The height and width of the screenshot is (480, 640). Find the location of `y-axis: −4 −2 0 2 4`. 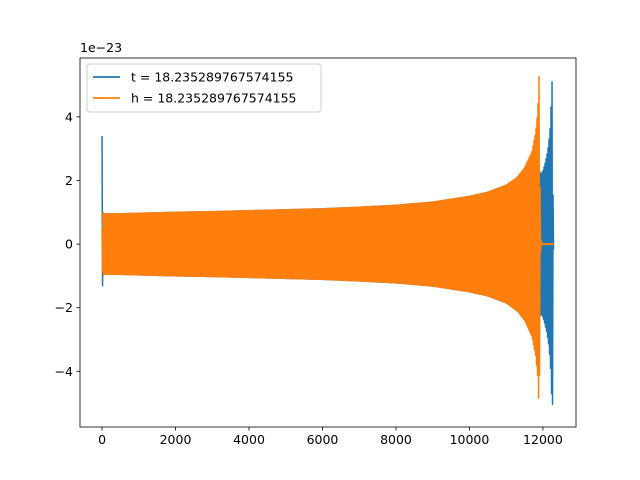

y-axis: −4 −2 0 2 4 is located at coordinates (67, 244).